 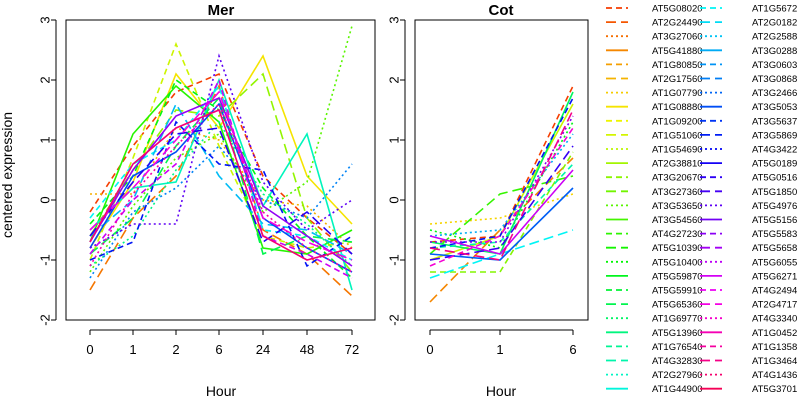 What do you see at coordinates (774, 206) in the screenshot?
I see `legend-entry: AT5G4976` at bounding box center [774, 206].